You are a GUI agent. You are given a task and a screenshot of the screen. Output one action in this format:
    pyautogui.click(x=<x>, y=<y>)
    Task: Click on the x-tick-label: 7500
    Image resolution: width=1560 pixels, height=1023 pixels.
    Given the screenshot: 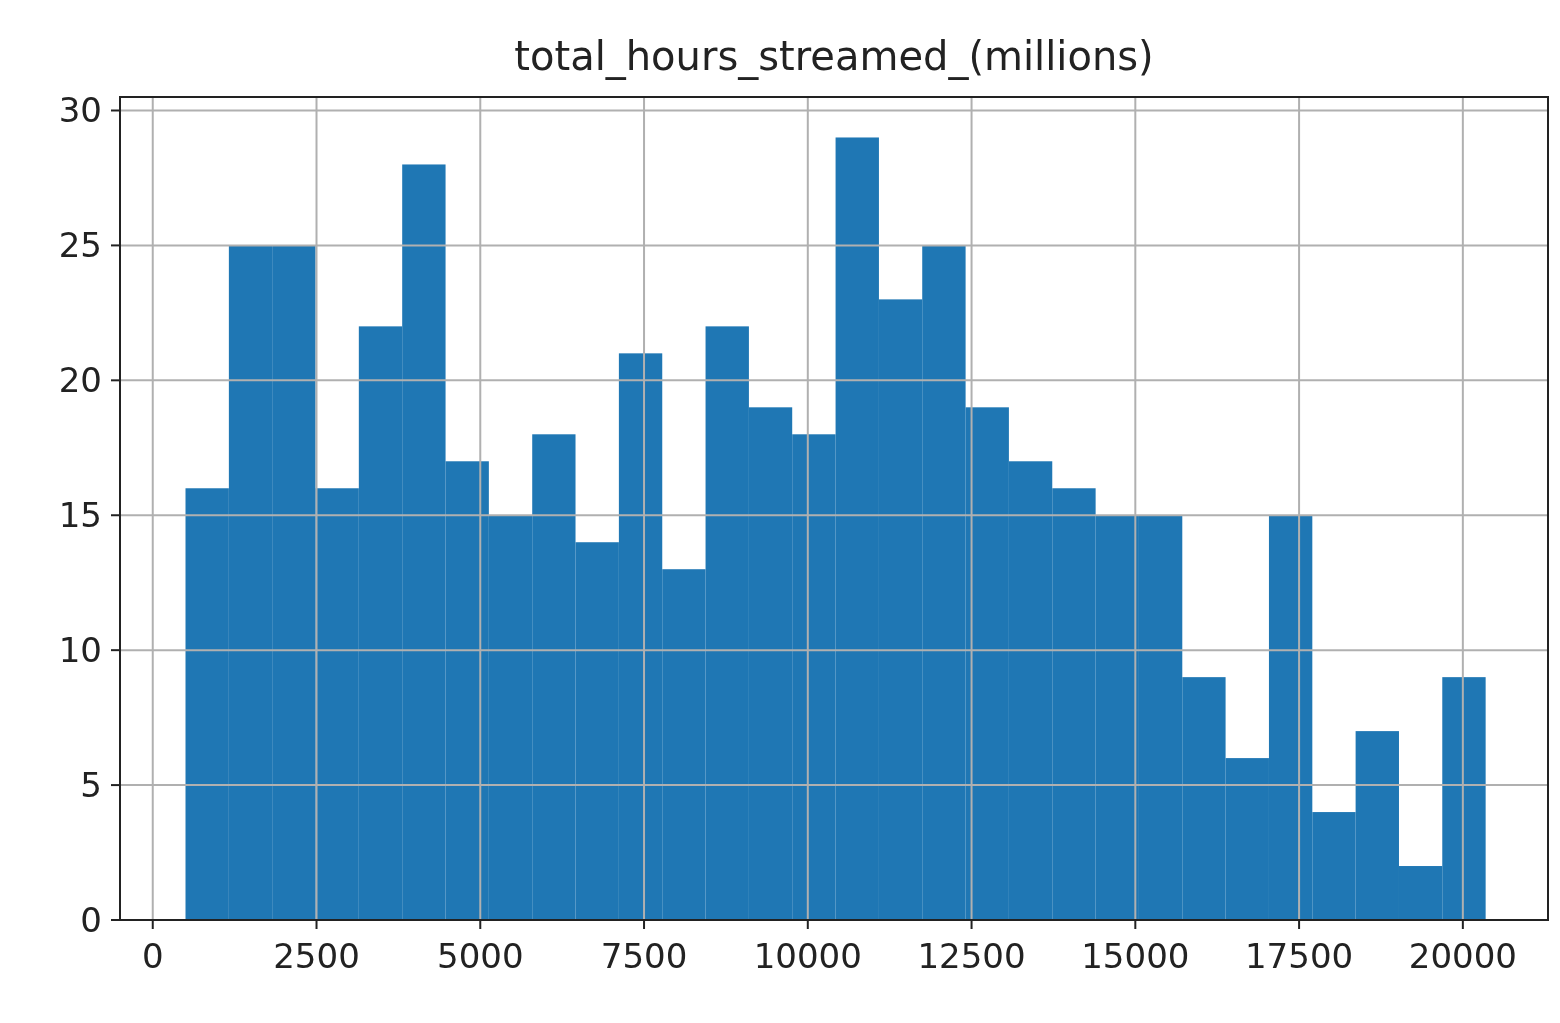 What is the action you would take?
    pyautogui.click(x=644, y=956)
    